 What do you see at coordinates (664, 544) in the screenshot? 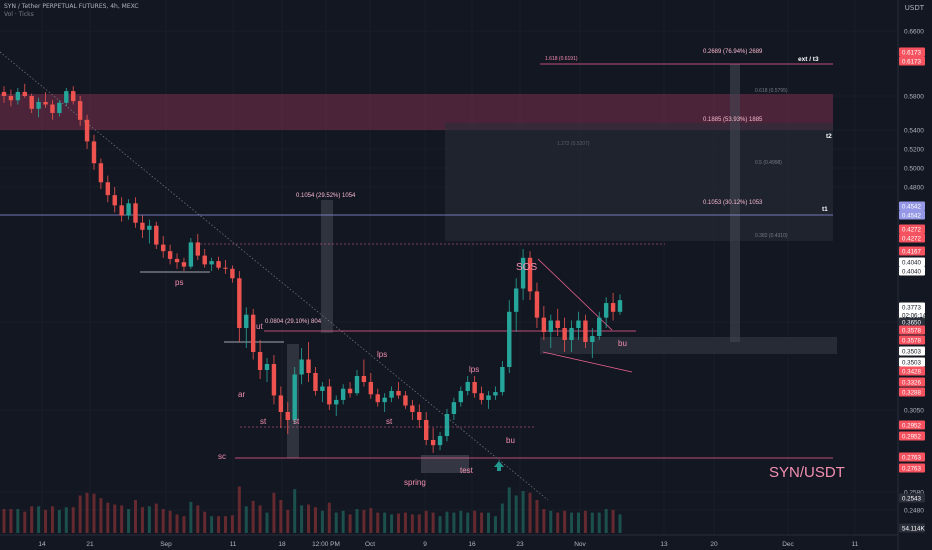
I see `x-tick-label: 13` at bounding box center [664, 544].